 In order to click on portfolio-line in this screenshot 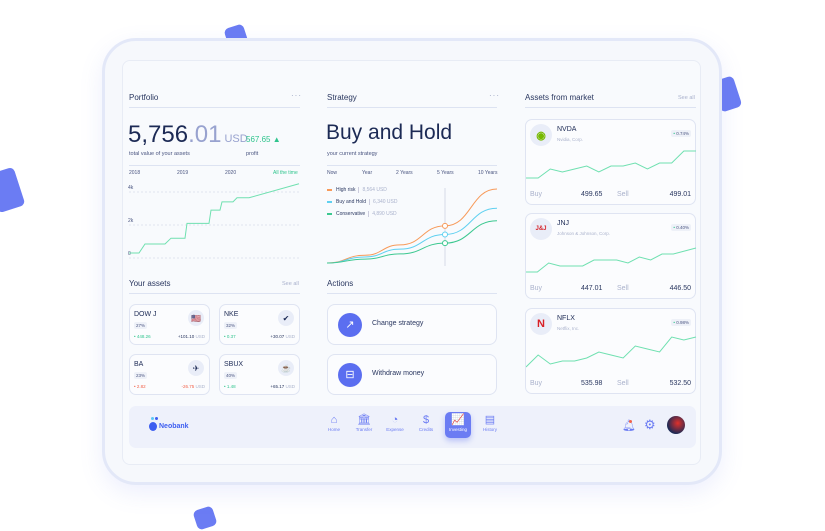, I will do `click(214, 218)`.